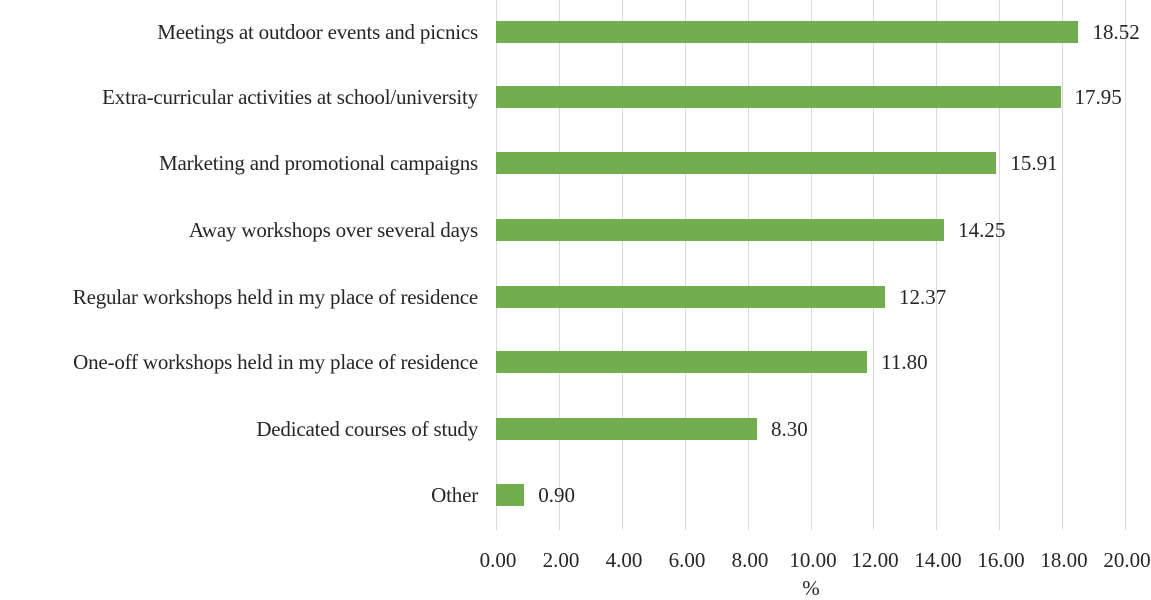  What do you see at coordinates (938, 560) in the screenshot?
I see `x-tick-label: 14.00` at bounding box center [938, 560].